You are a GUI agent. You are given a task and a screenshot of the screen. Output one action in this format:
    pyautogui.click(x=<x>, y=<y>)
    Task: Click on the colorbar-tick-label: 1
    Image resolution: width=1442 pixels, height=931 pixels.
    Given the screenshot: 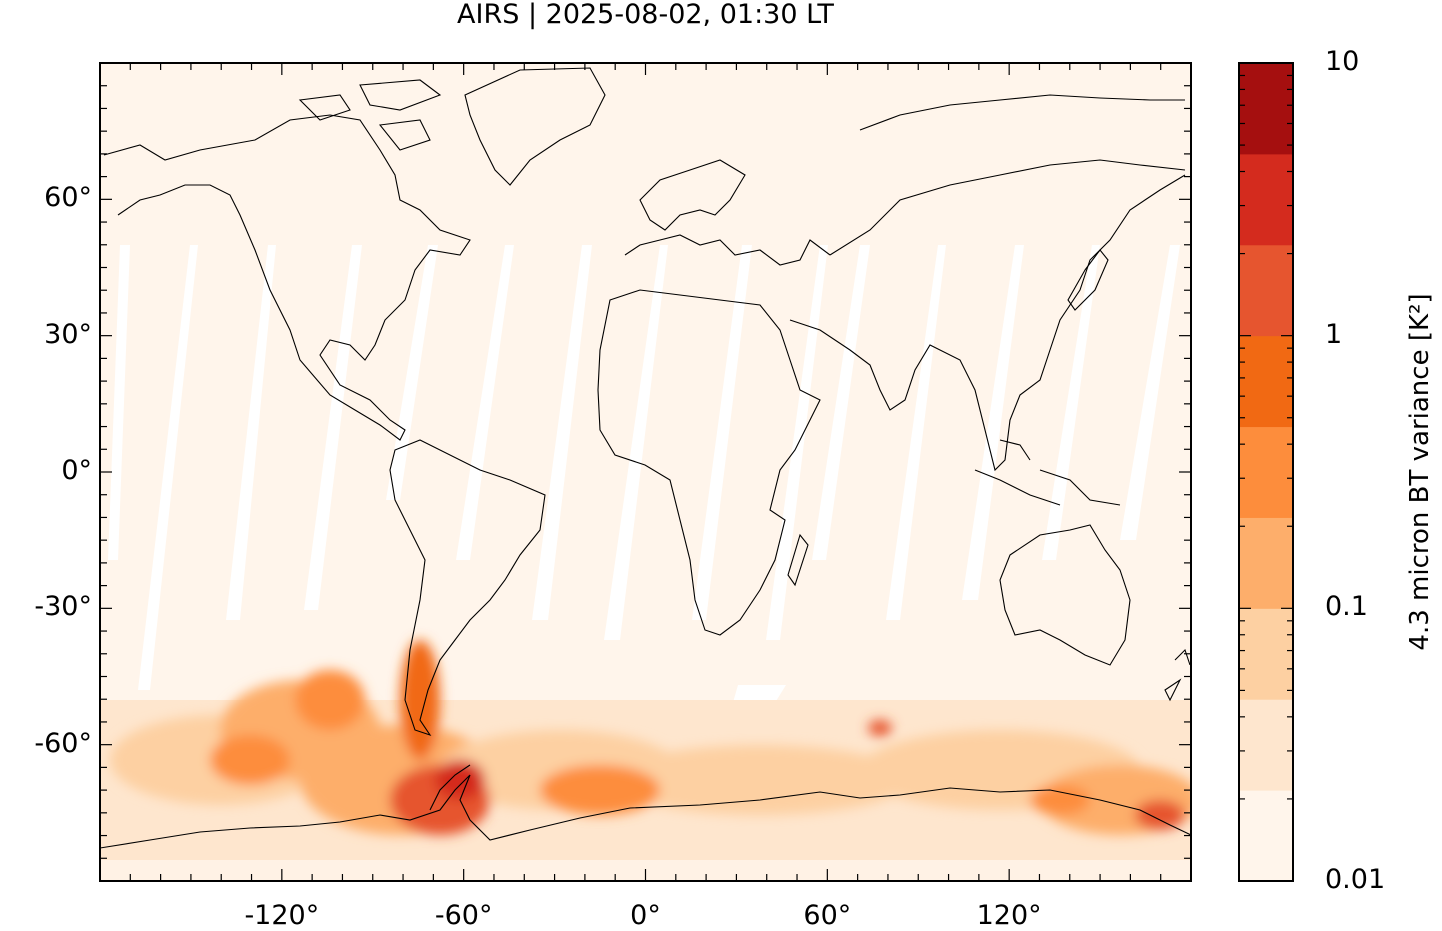 What is the action you would take?
    pyautogui.click(x=1334, y=334)
    